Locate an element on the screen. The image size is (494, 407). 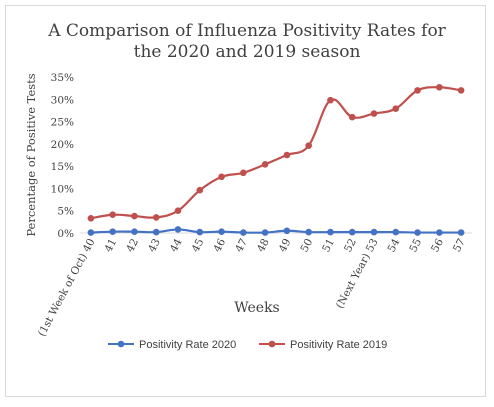
y-tick-label: 5% is located at coordinates (65, 212).